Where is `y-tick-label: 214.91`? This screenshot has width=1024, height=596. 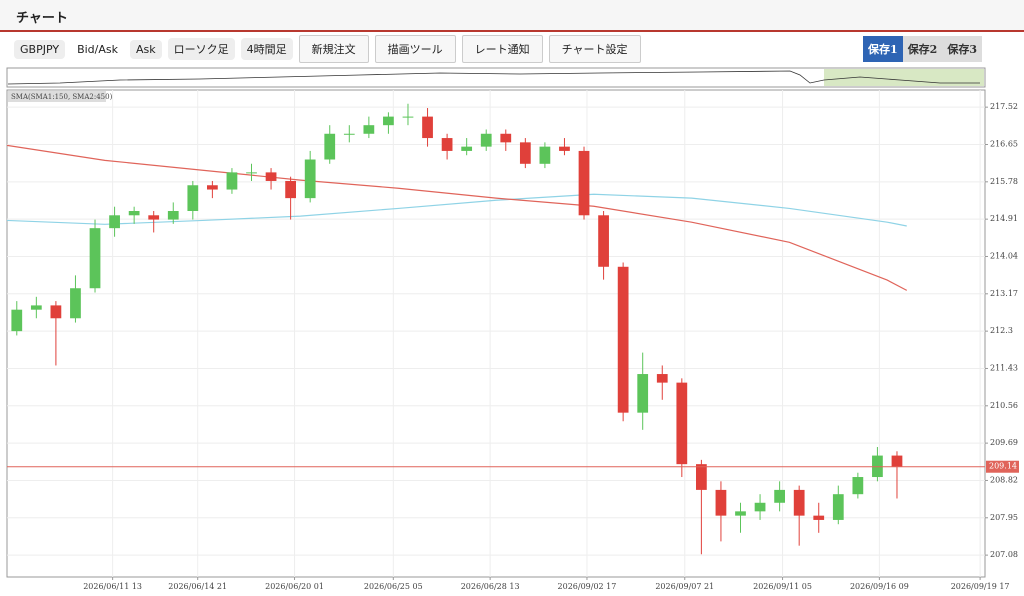 y-tick-label: 214.91 is located at coordinates (1004, 218).